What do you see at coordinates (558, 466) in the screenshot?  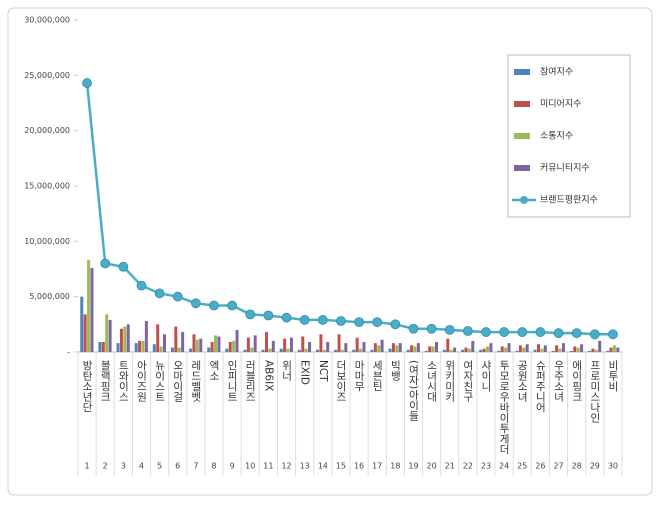 I see `x-rank-label: 27` at bounding box center [558, 466].